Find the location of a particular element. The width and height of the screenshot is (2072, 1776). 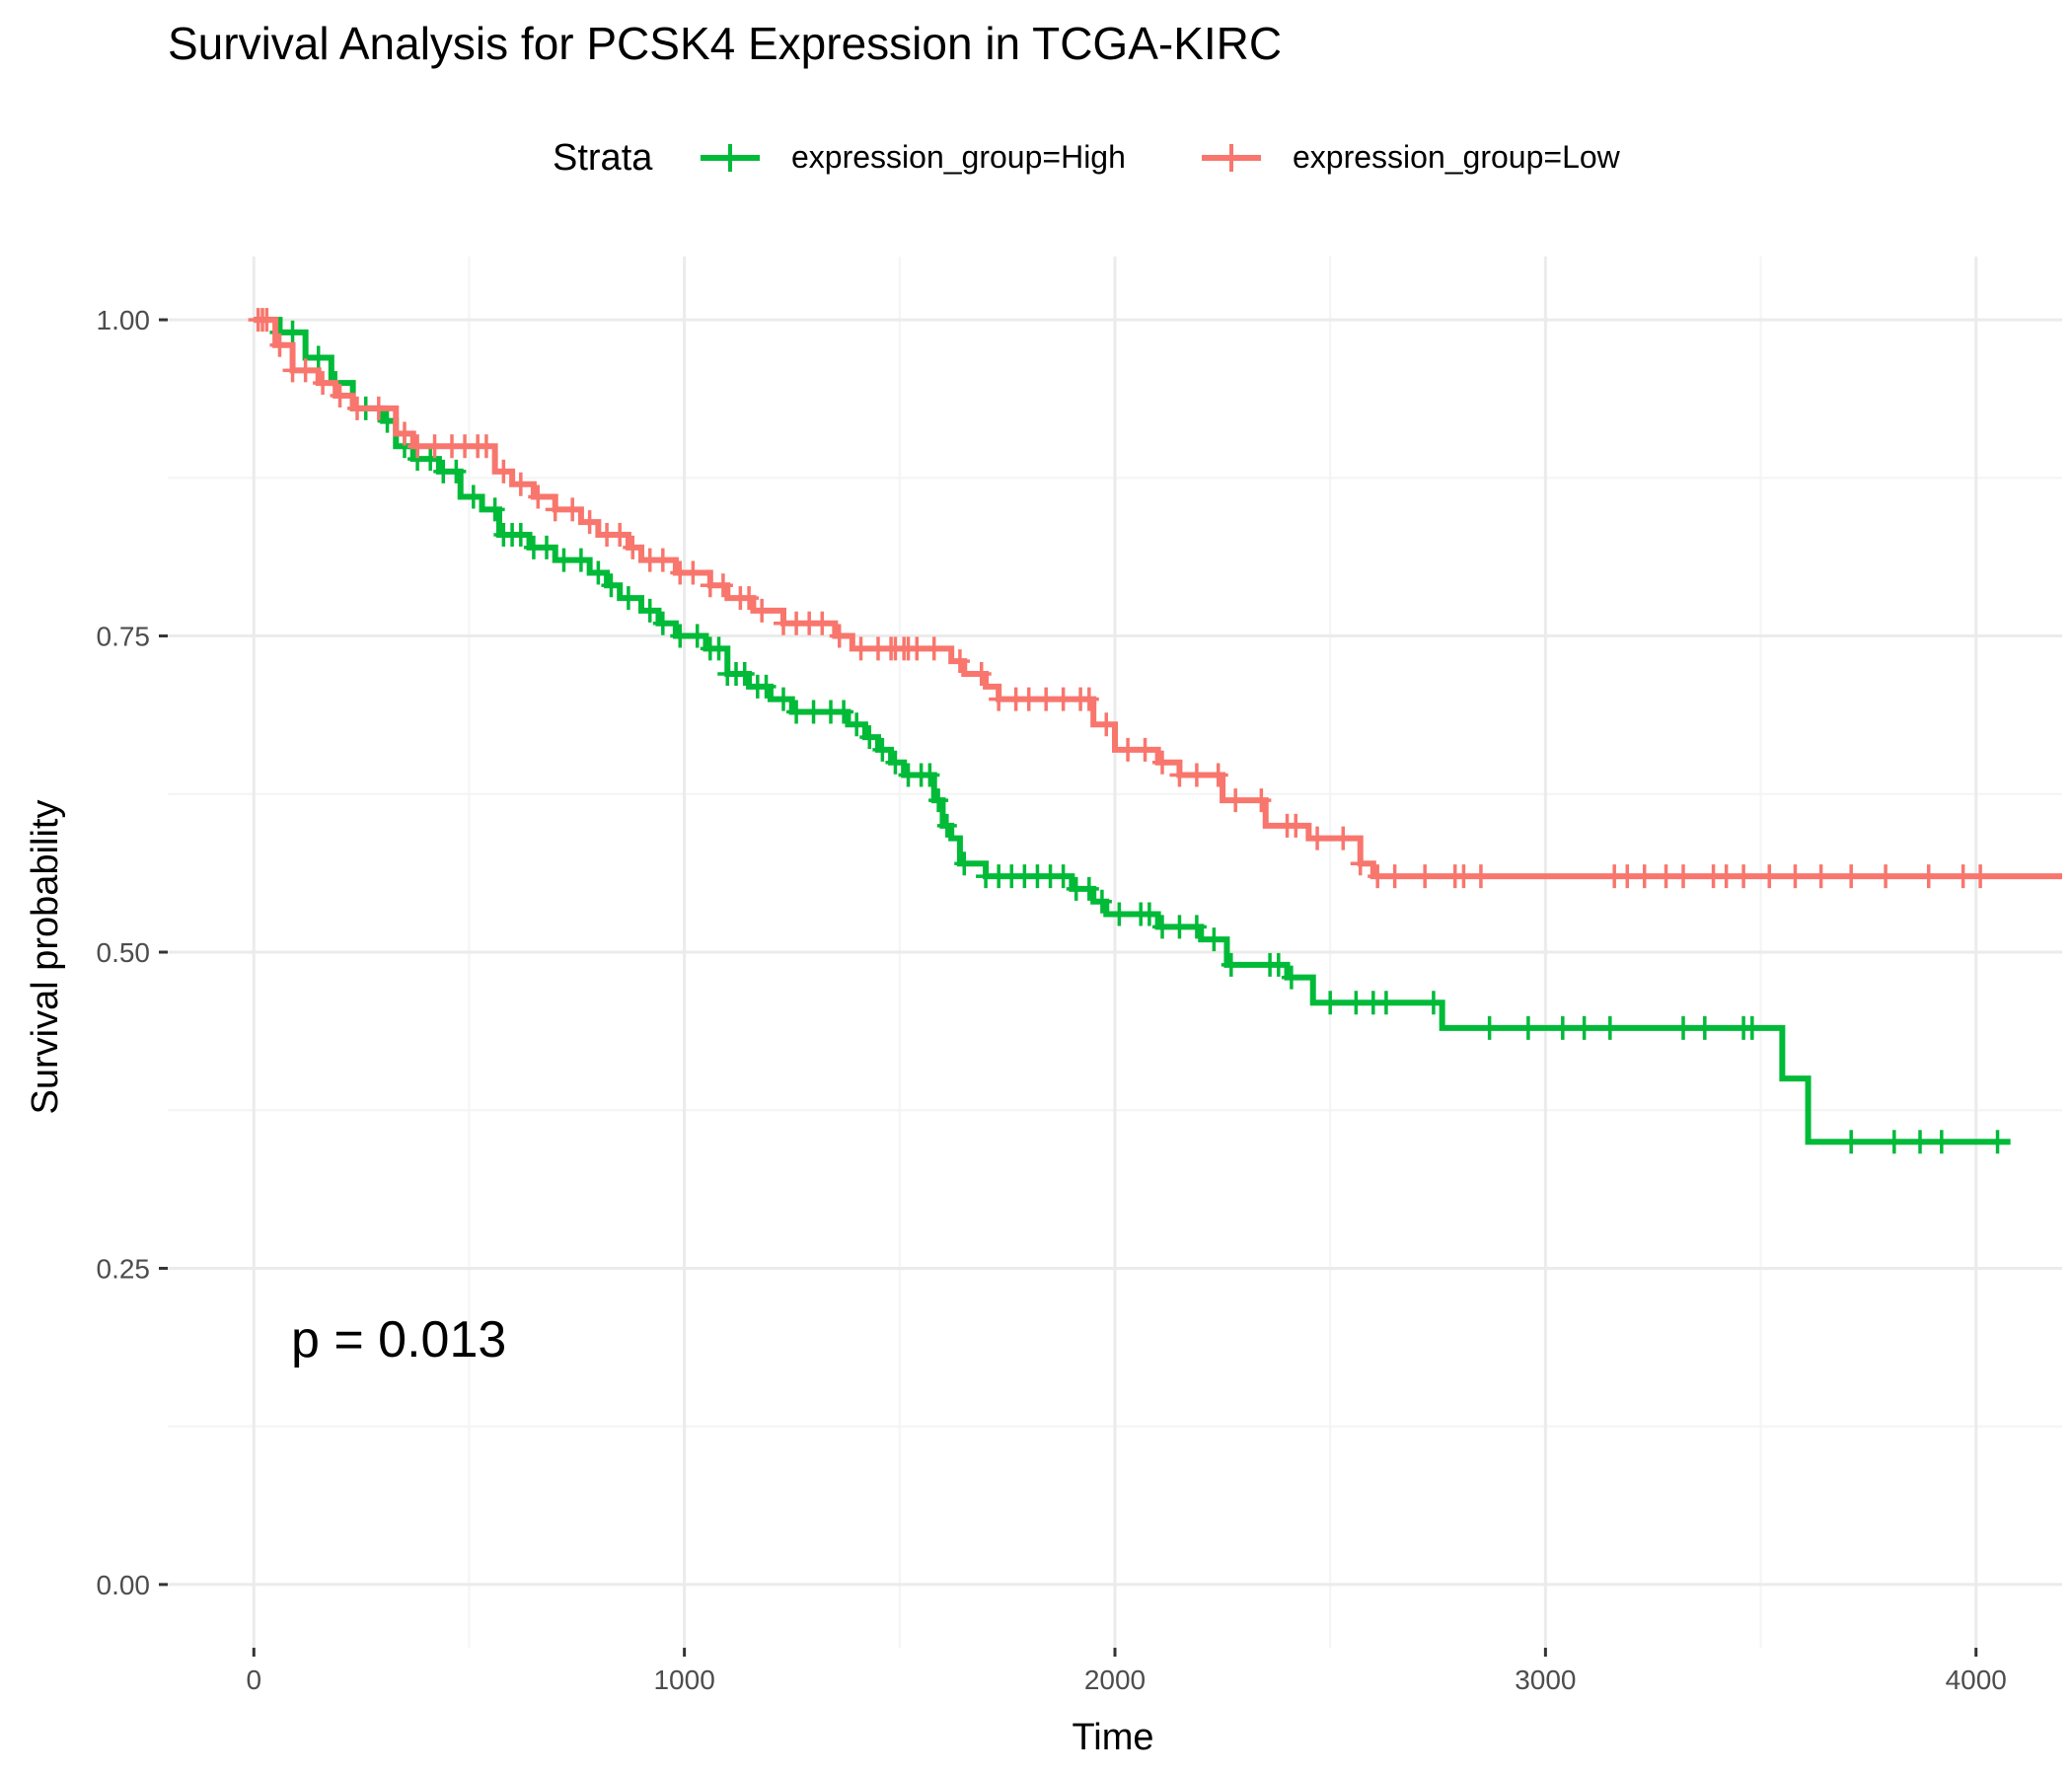

y-axis: 0.00 0.25 0.50 0.75 1.00 is located at coordinates (132, 953).